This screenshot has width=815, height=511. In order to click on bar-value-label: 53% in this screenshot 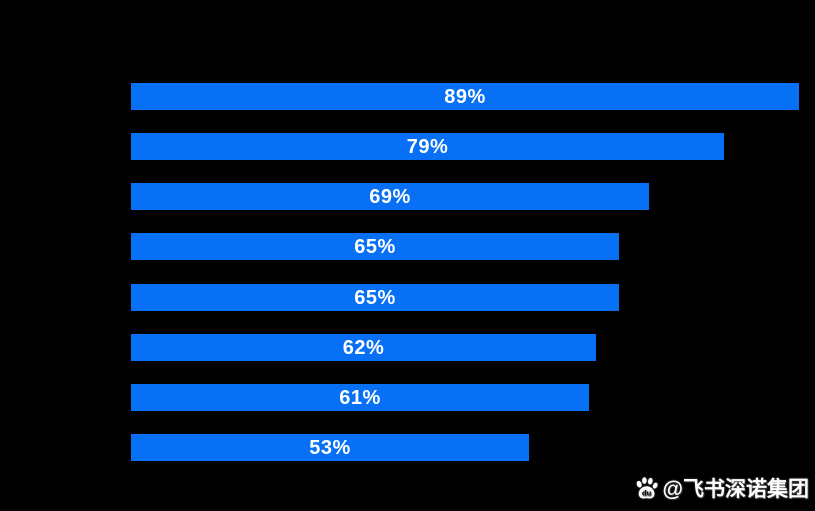, I will do `click(330, 447)`.